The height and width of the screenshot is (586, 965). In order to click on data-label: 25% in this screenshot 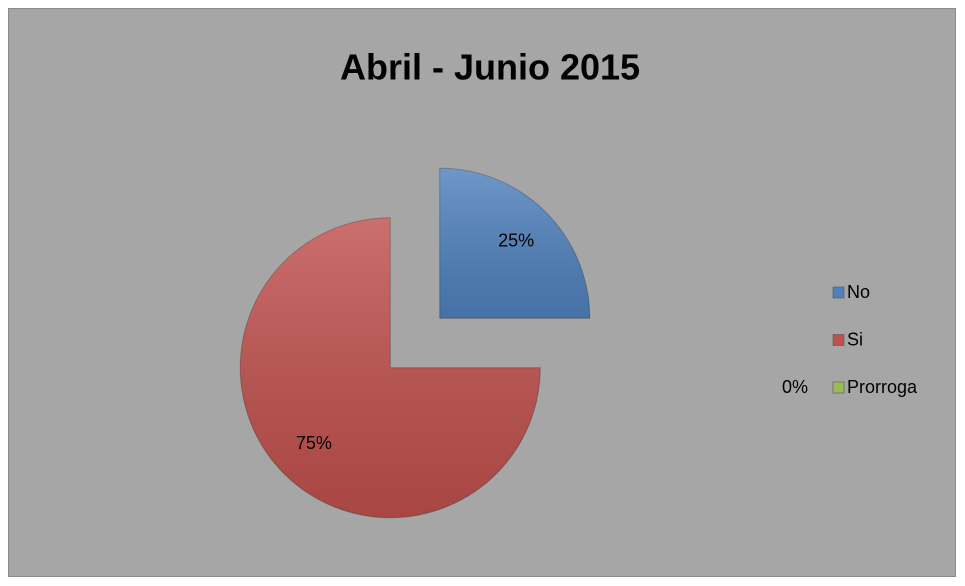, I will do `click(516, 241)`.